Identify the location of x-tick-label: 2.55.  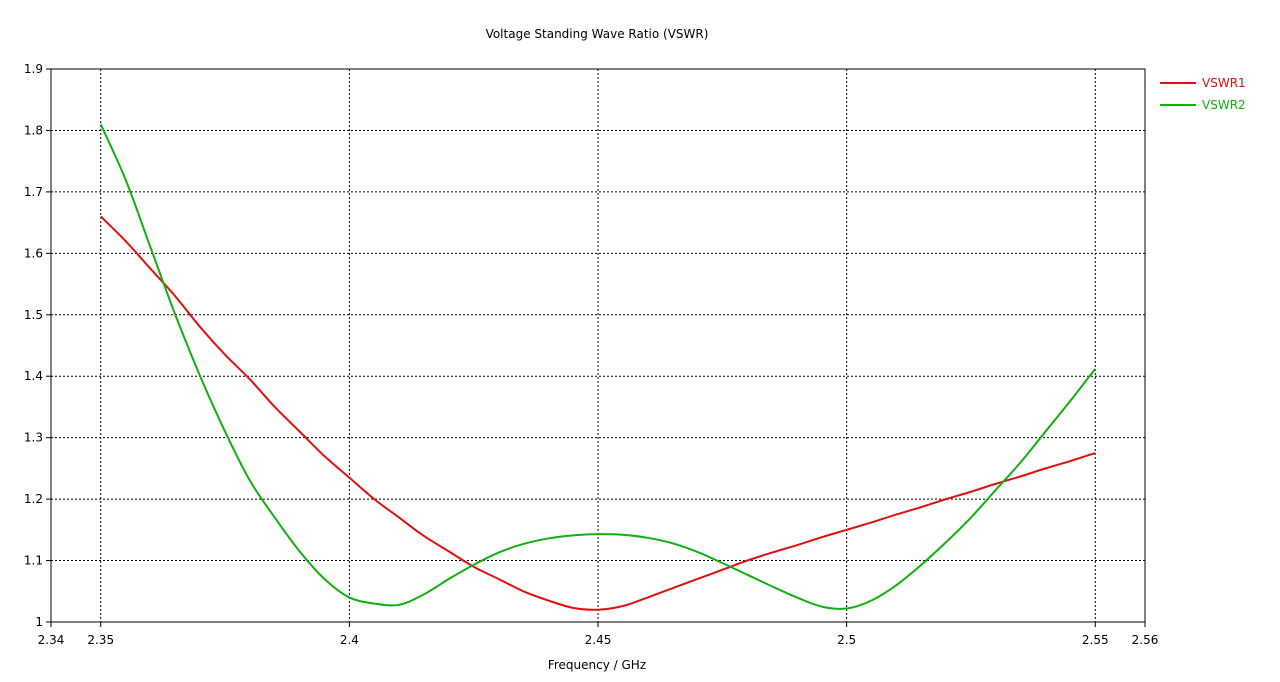
(1095, 640).